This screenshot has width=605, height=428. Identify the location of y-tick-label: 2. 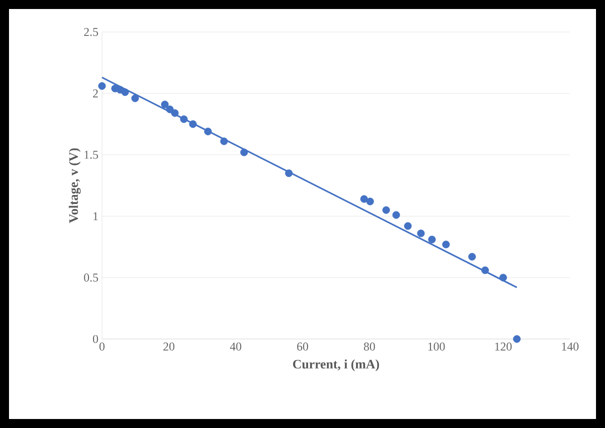
(95, 93).